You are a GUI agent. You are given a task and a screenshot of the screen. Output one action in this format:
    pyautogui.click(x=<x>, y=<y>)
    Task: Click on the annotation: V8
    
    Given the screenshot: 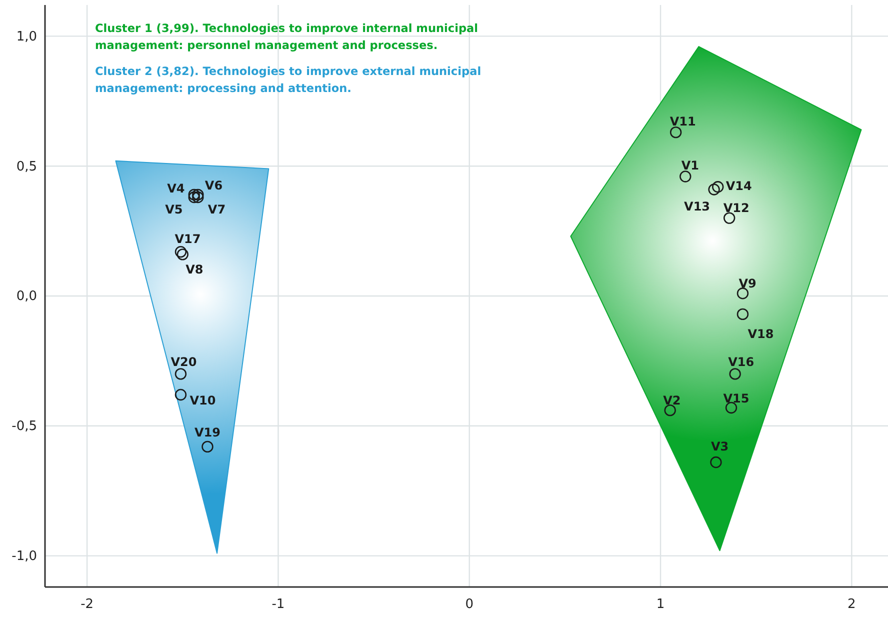 What is the action you would take?
    pyautogui.click(x=195, y=269)
    